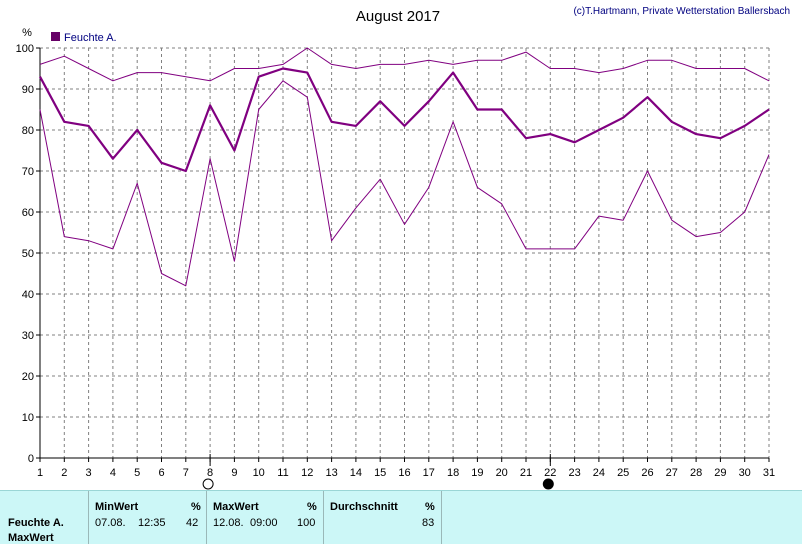  Describe the element at coordinates (769, 473) in the screenshot. I see `x-tick-label: 31` at that location.